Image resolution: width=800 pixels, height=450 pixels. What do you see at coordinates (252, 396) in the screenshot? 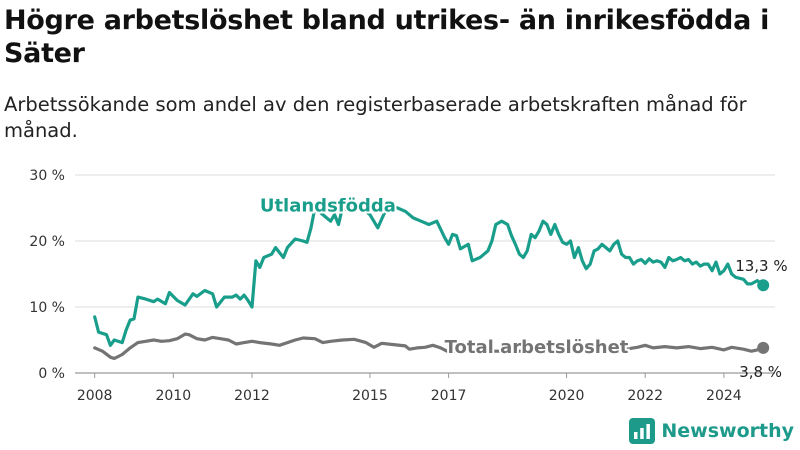
I see `x-tick-label: 2012` at bounding box center [252, 396].